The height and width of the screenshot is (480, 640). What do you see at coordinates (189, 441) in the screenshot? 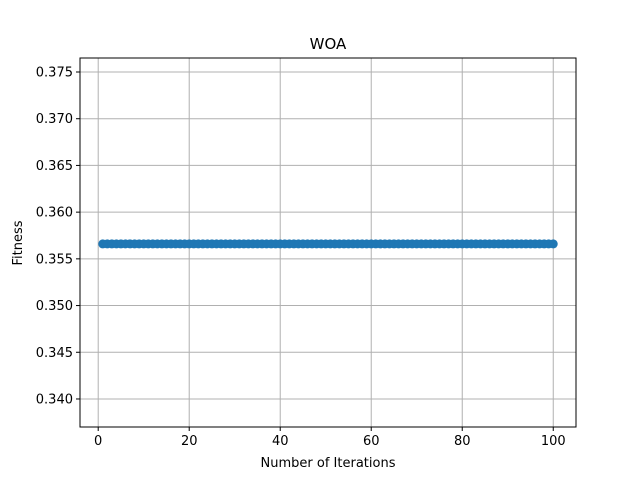
I see `x-tick-label: 20` at bounding box center [189, 441].